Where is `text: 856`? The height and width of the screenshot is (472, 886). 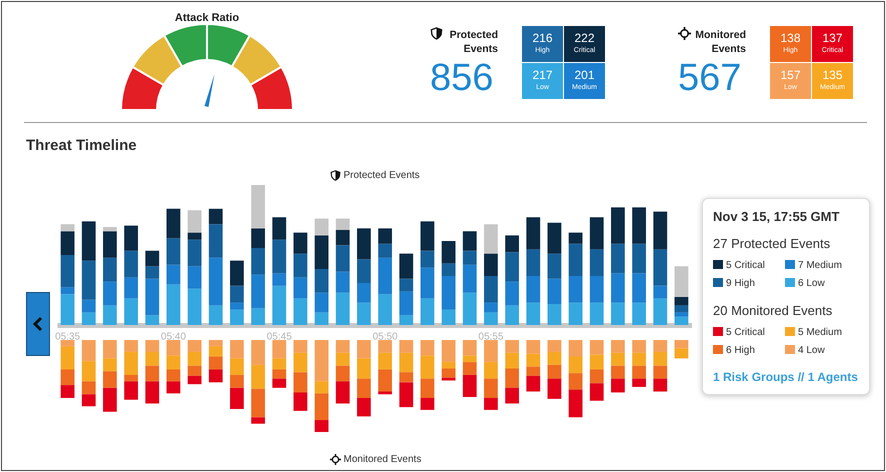 text: 856 is located at coordinates (462, 78).